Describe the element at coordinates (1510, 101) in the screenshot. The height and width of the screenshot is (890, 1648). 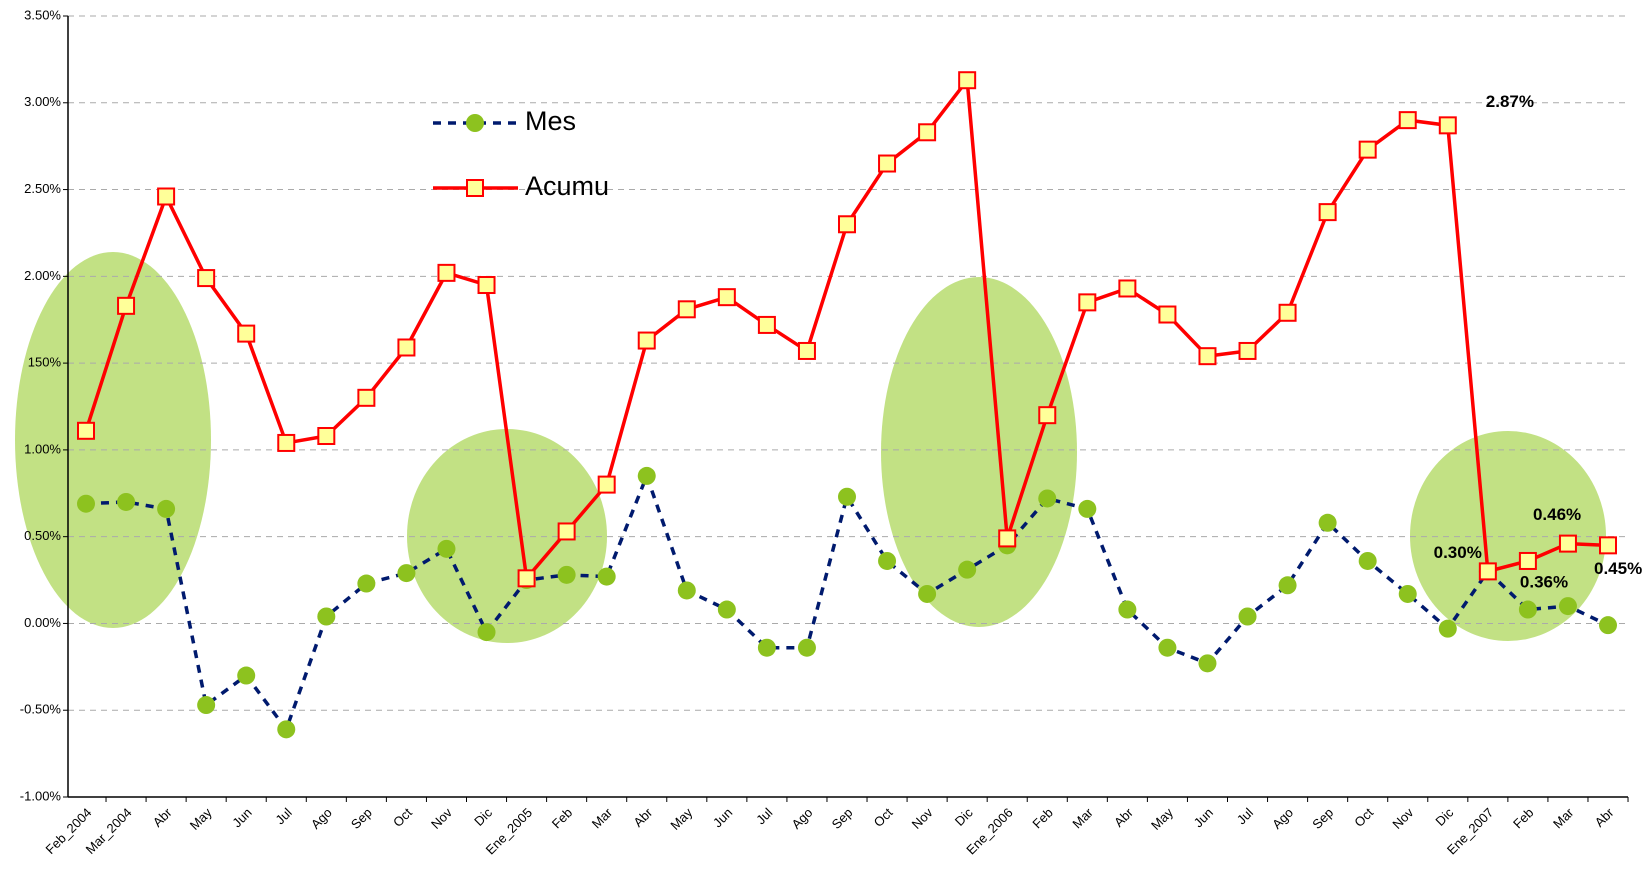
I see `value-label: 2.87%` at that location.